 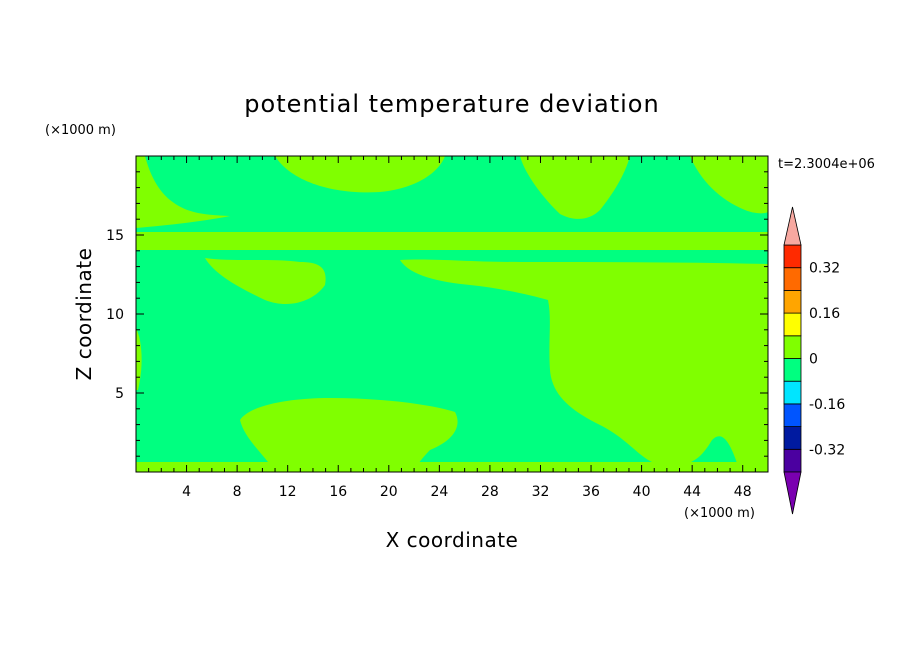 I want to click on time-label: t=2.3004e+06, so click(x=826, y=164).